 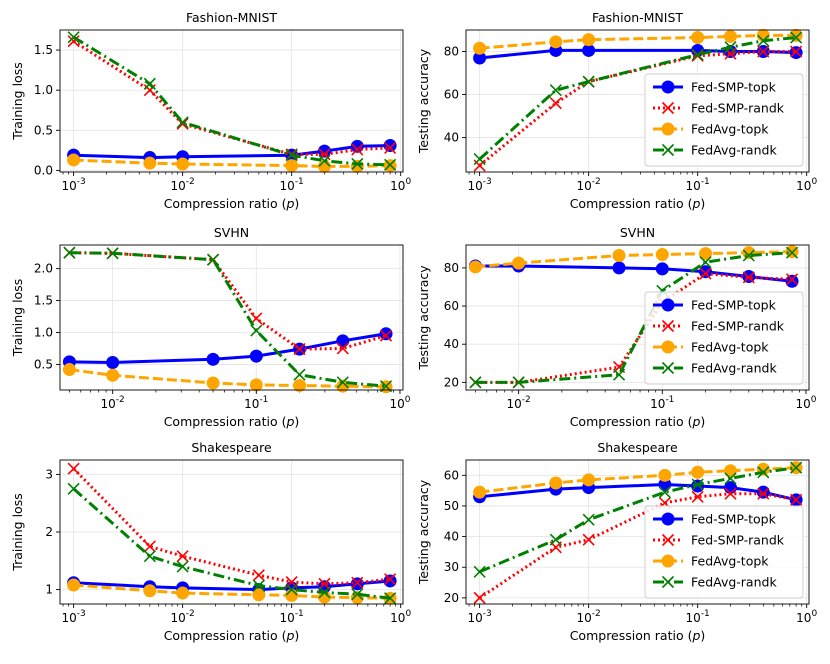 What do you see at coordinates (183, 185) in the screenshot?
I see `x-tick-label: 10⁻²` at bounding box center [183, 185].